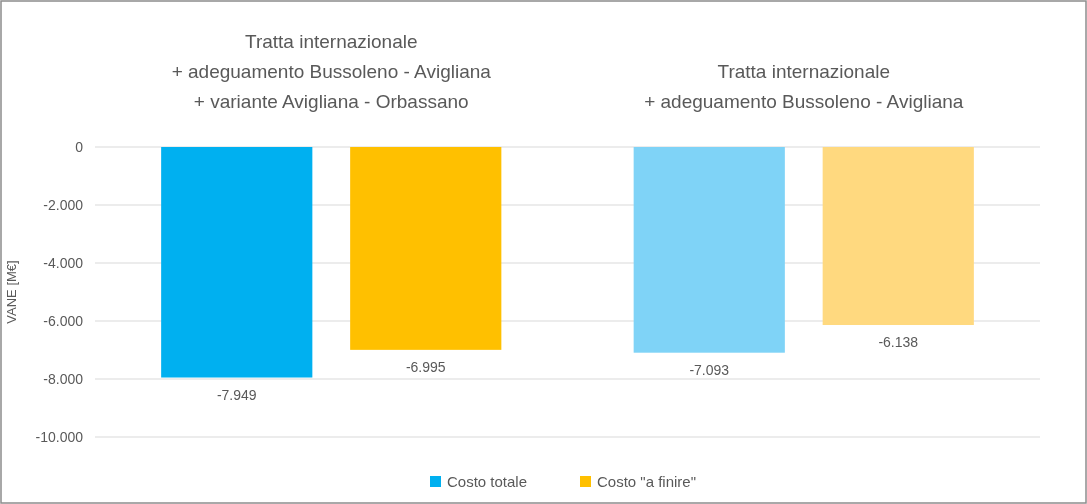 This screenshot has height=504, width=1087. What do you see at coordinates (898, 342) in the screenshot?
I see `data-label: -6.138` at bounding box center [898, 342].